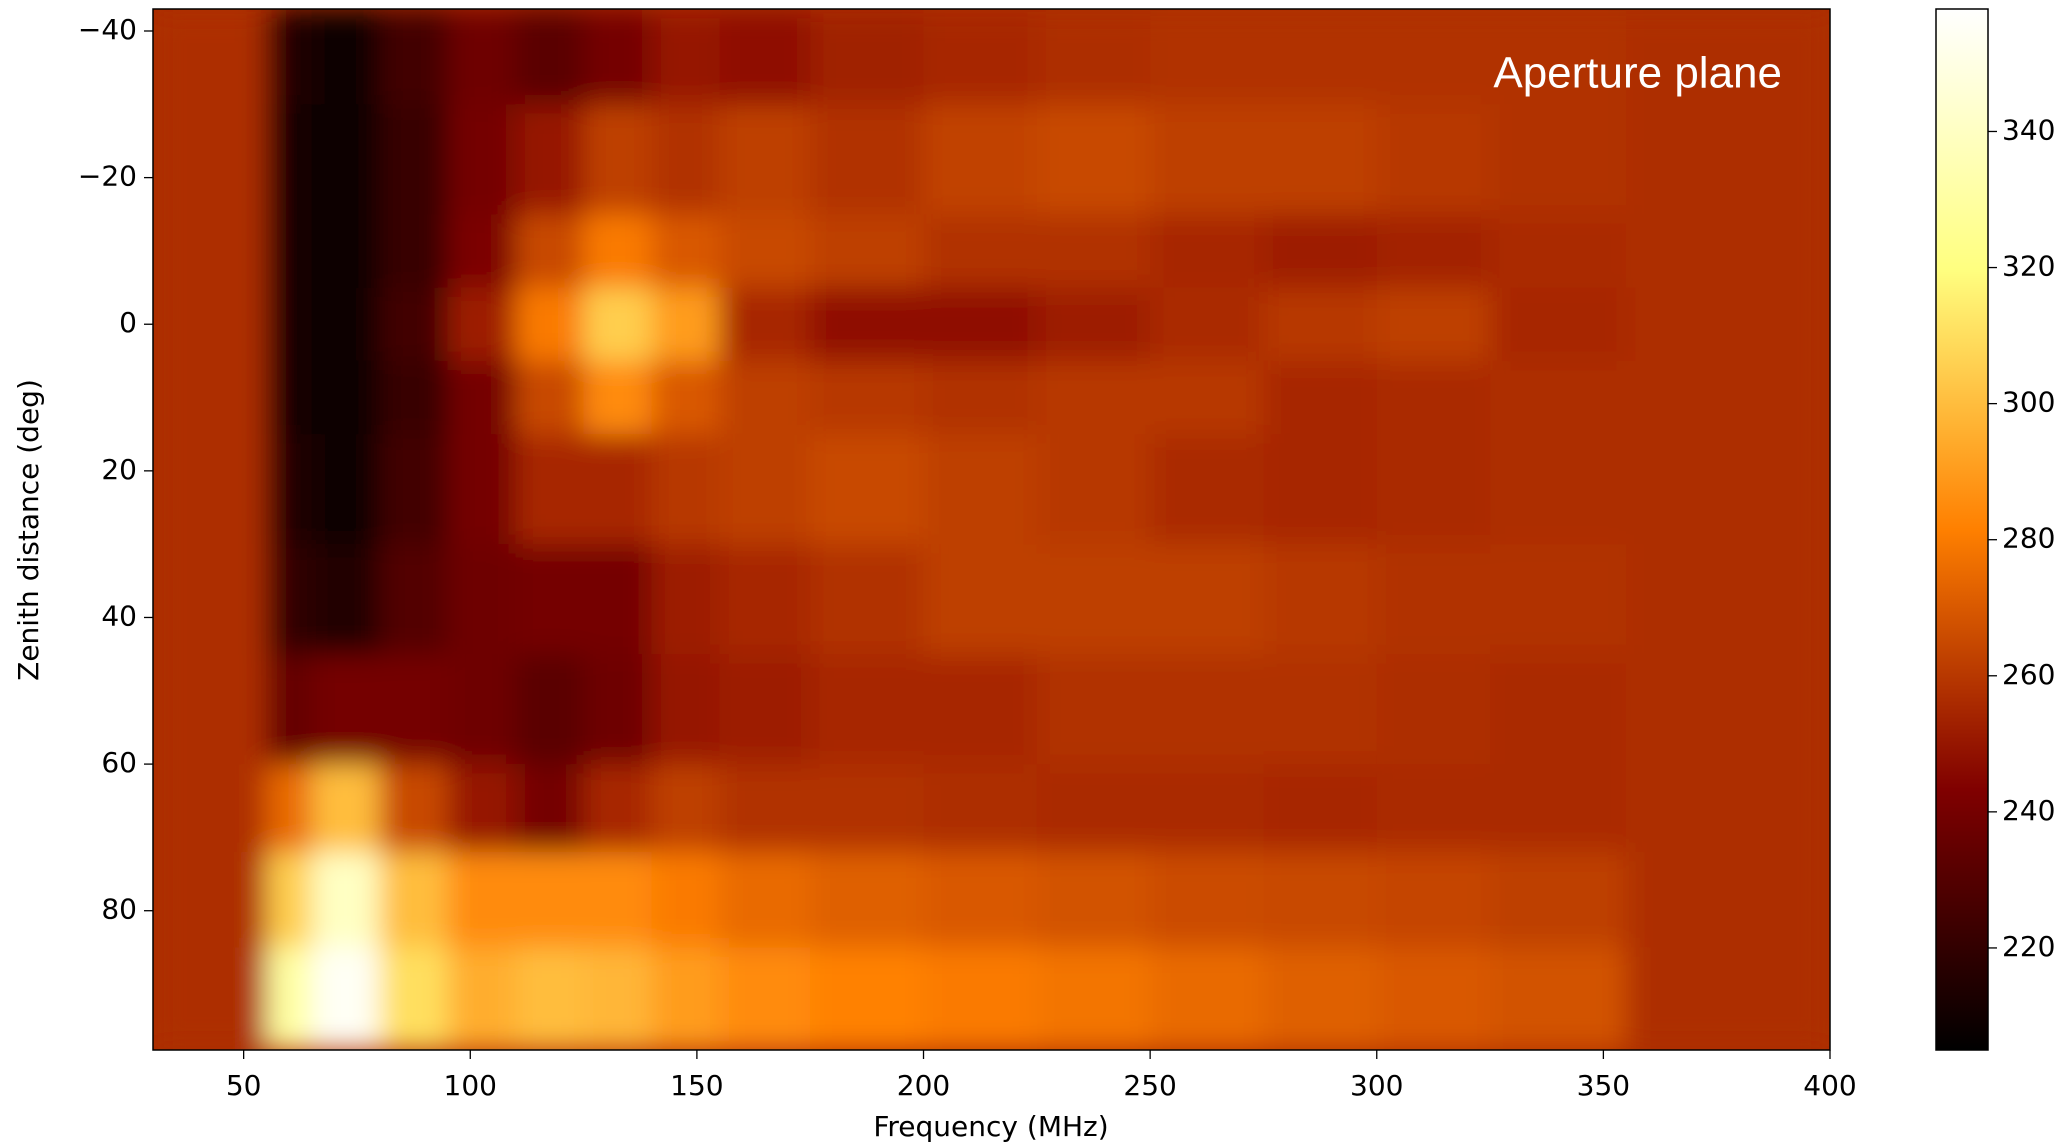  Describe the element at coordinates (128, 322) in the screenshot. I see `y-tick-label: 0` at that location.